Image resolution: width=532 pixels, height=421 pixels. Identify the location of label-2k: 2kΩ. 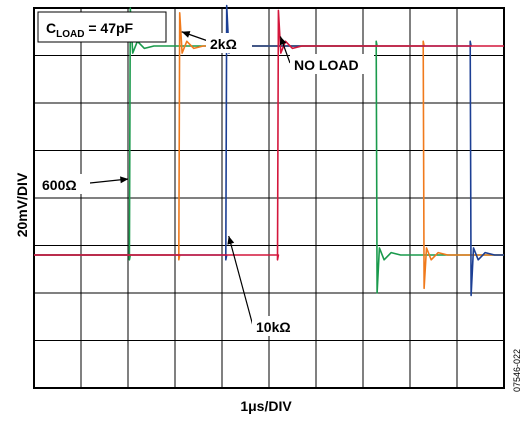
(223, 44).